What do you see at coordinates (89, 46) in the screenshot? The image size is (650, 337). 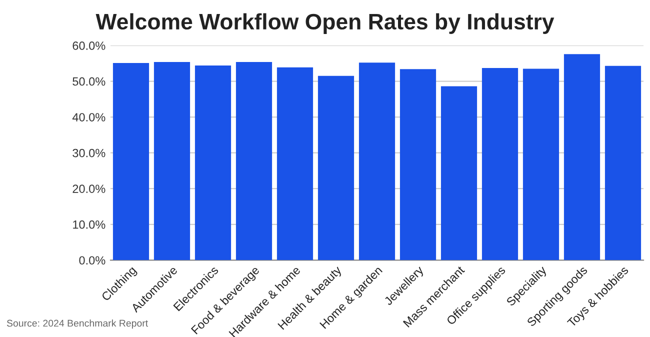 I see `y-tick-label: 60.0%` at bounding box center [89, 46].